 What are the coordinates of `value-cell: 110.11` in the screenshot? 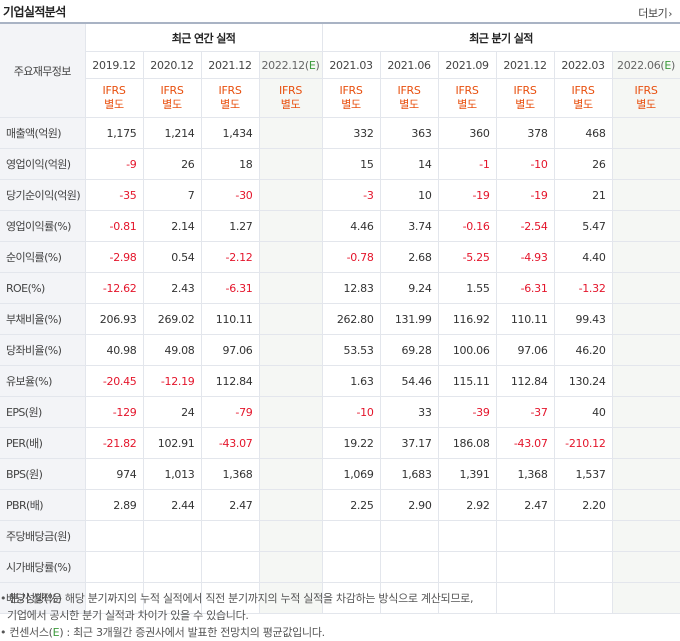 It's located at (230, 319).